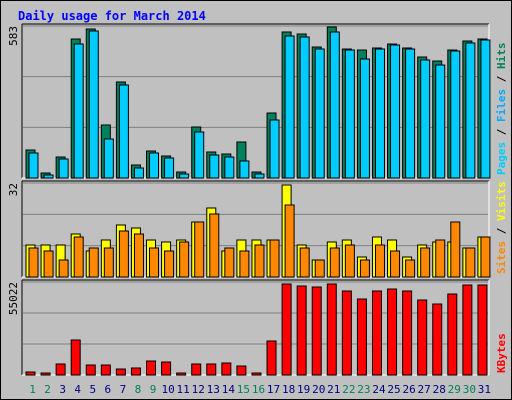 This screenshot has width=512, height=400. Describe the element at coordinates (379, 389) in the screenshot. I see `day-label: 24` at that location.